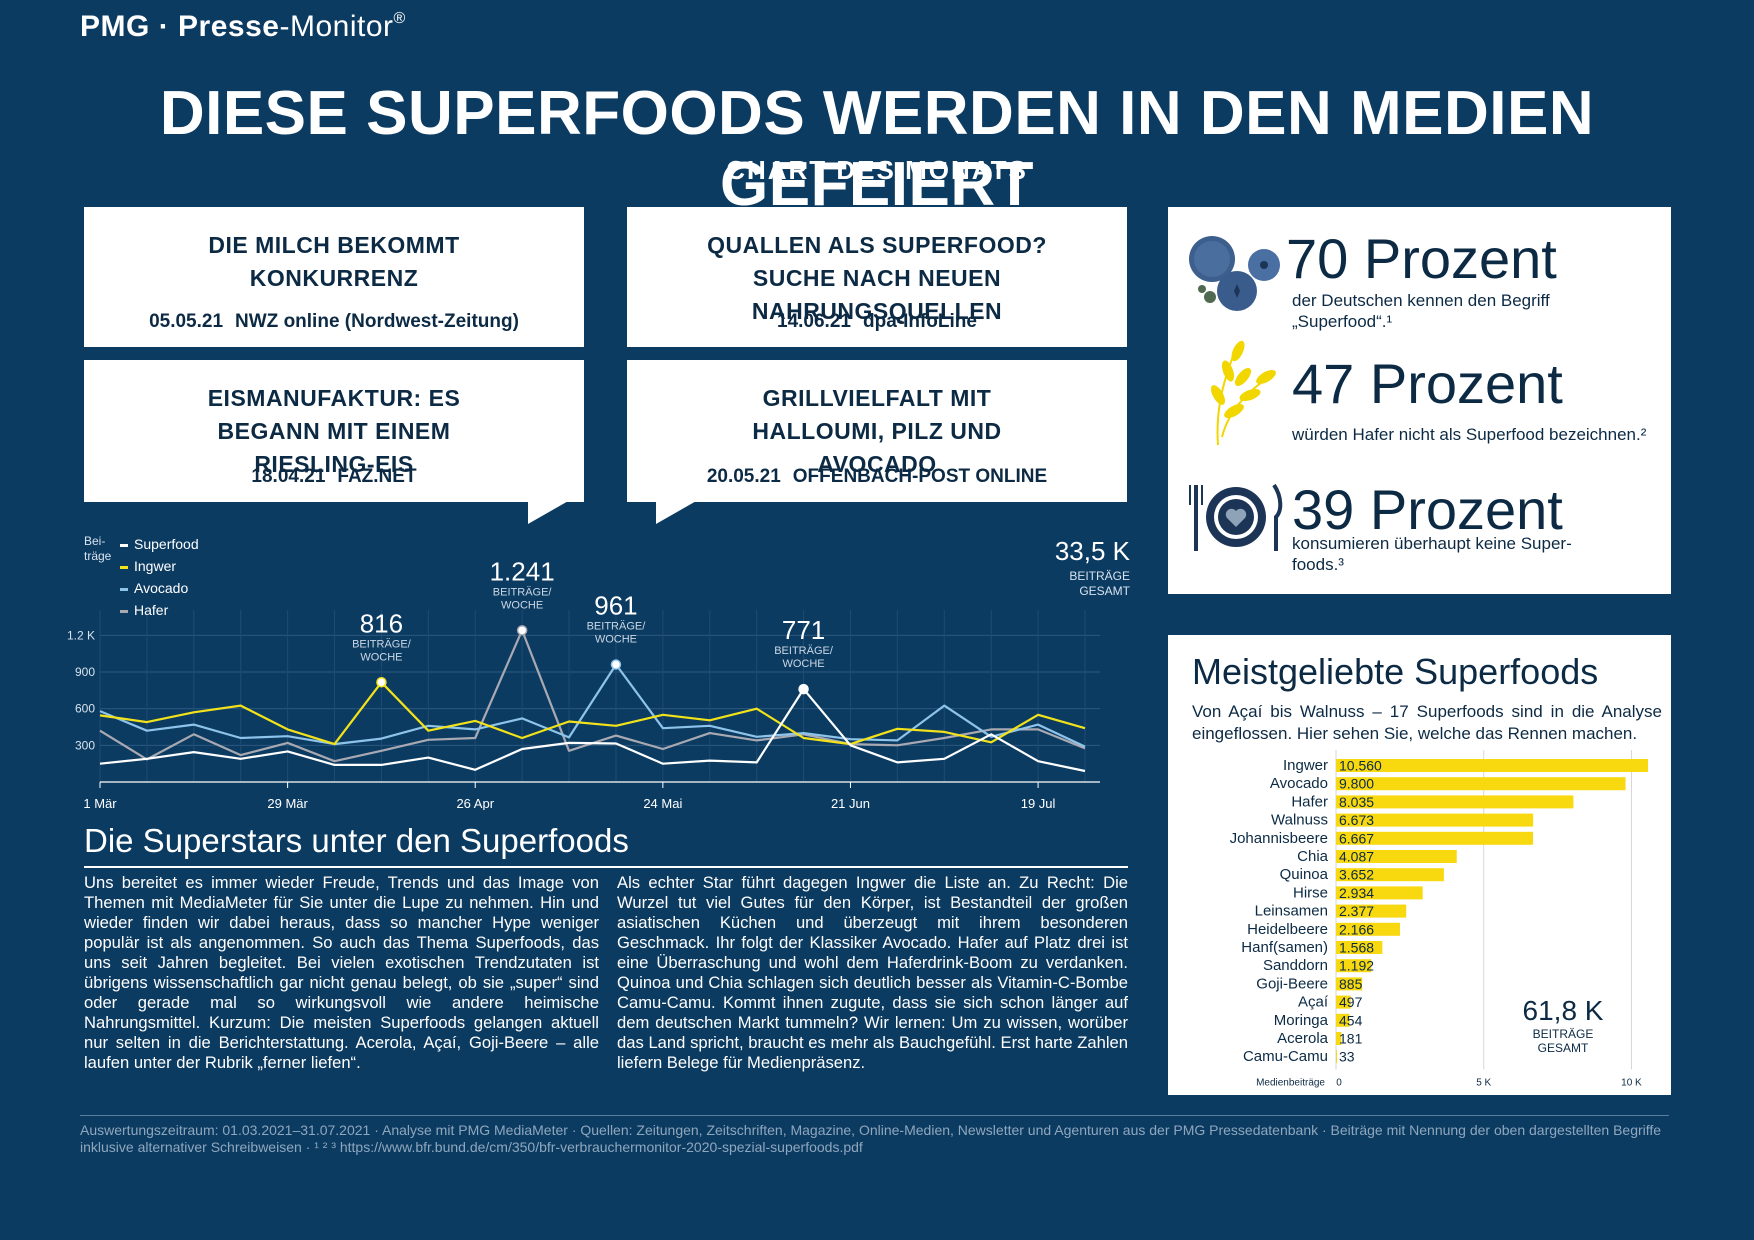  What do you see at coordinates (159, 577) in the screenshot?
I see `line-chart-legend: Superfood Ingwer Avocado Hafer` at bounding box center [159, 577].